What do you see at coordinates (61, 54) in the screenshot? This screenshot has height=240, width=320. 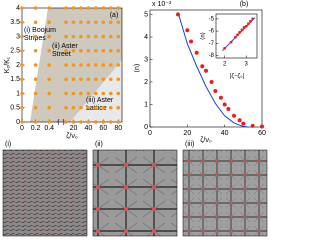 I see `phase-annotation: Street` at bounding box center [61, 54].